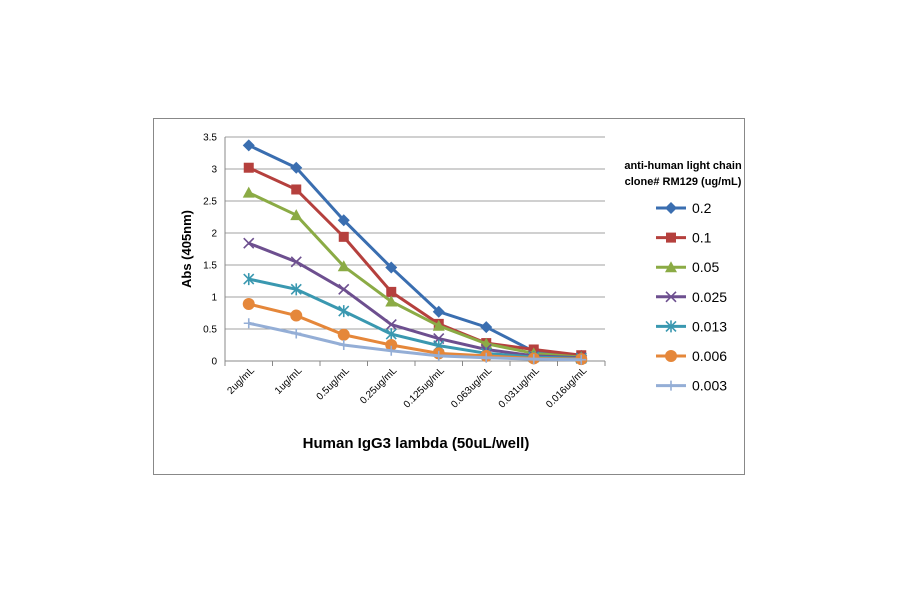 The image size is (900, 594). Describe the element at coordinates (683, 166) in the screenshot. I see `legend-title: anti-human light chain` at that location.